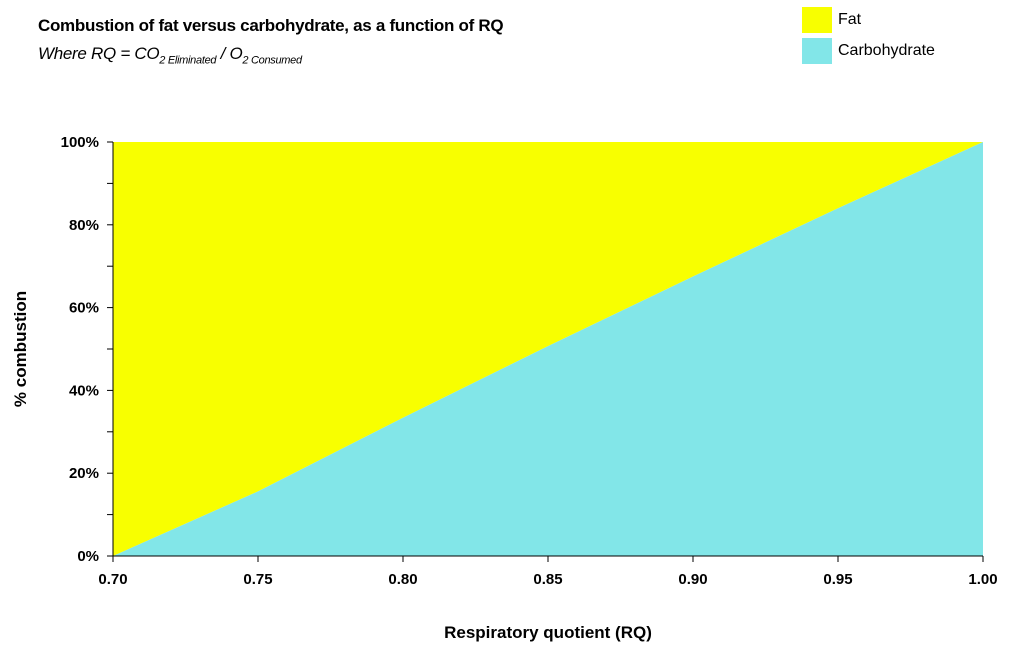  I want to click on subtitle-prefix: Where RQ = CO, so click(99, 53).